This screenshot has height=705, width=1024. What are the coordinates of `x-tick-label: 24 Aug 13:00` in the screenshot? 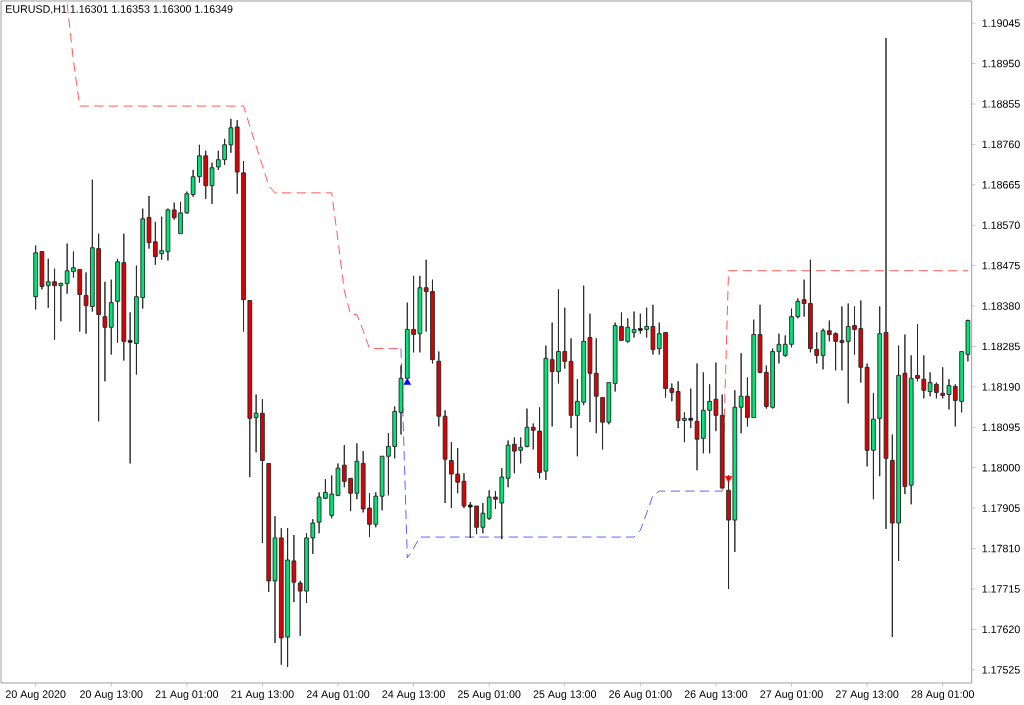 It's located at (413, 695).